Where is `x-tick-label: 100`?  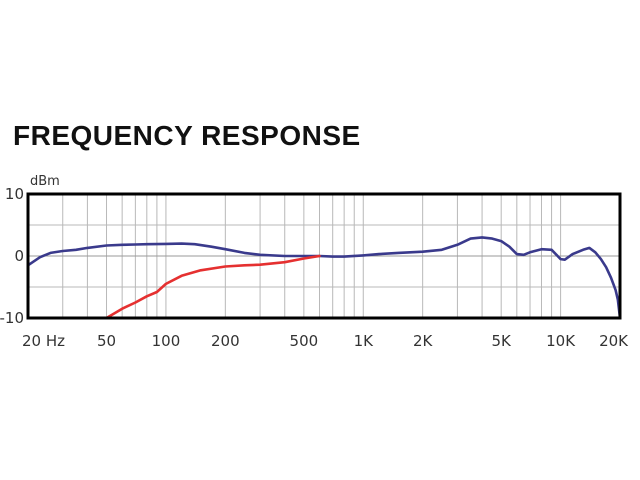
x-tick-label: 100 is located at coordinates (166, 341).